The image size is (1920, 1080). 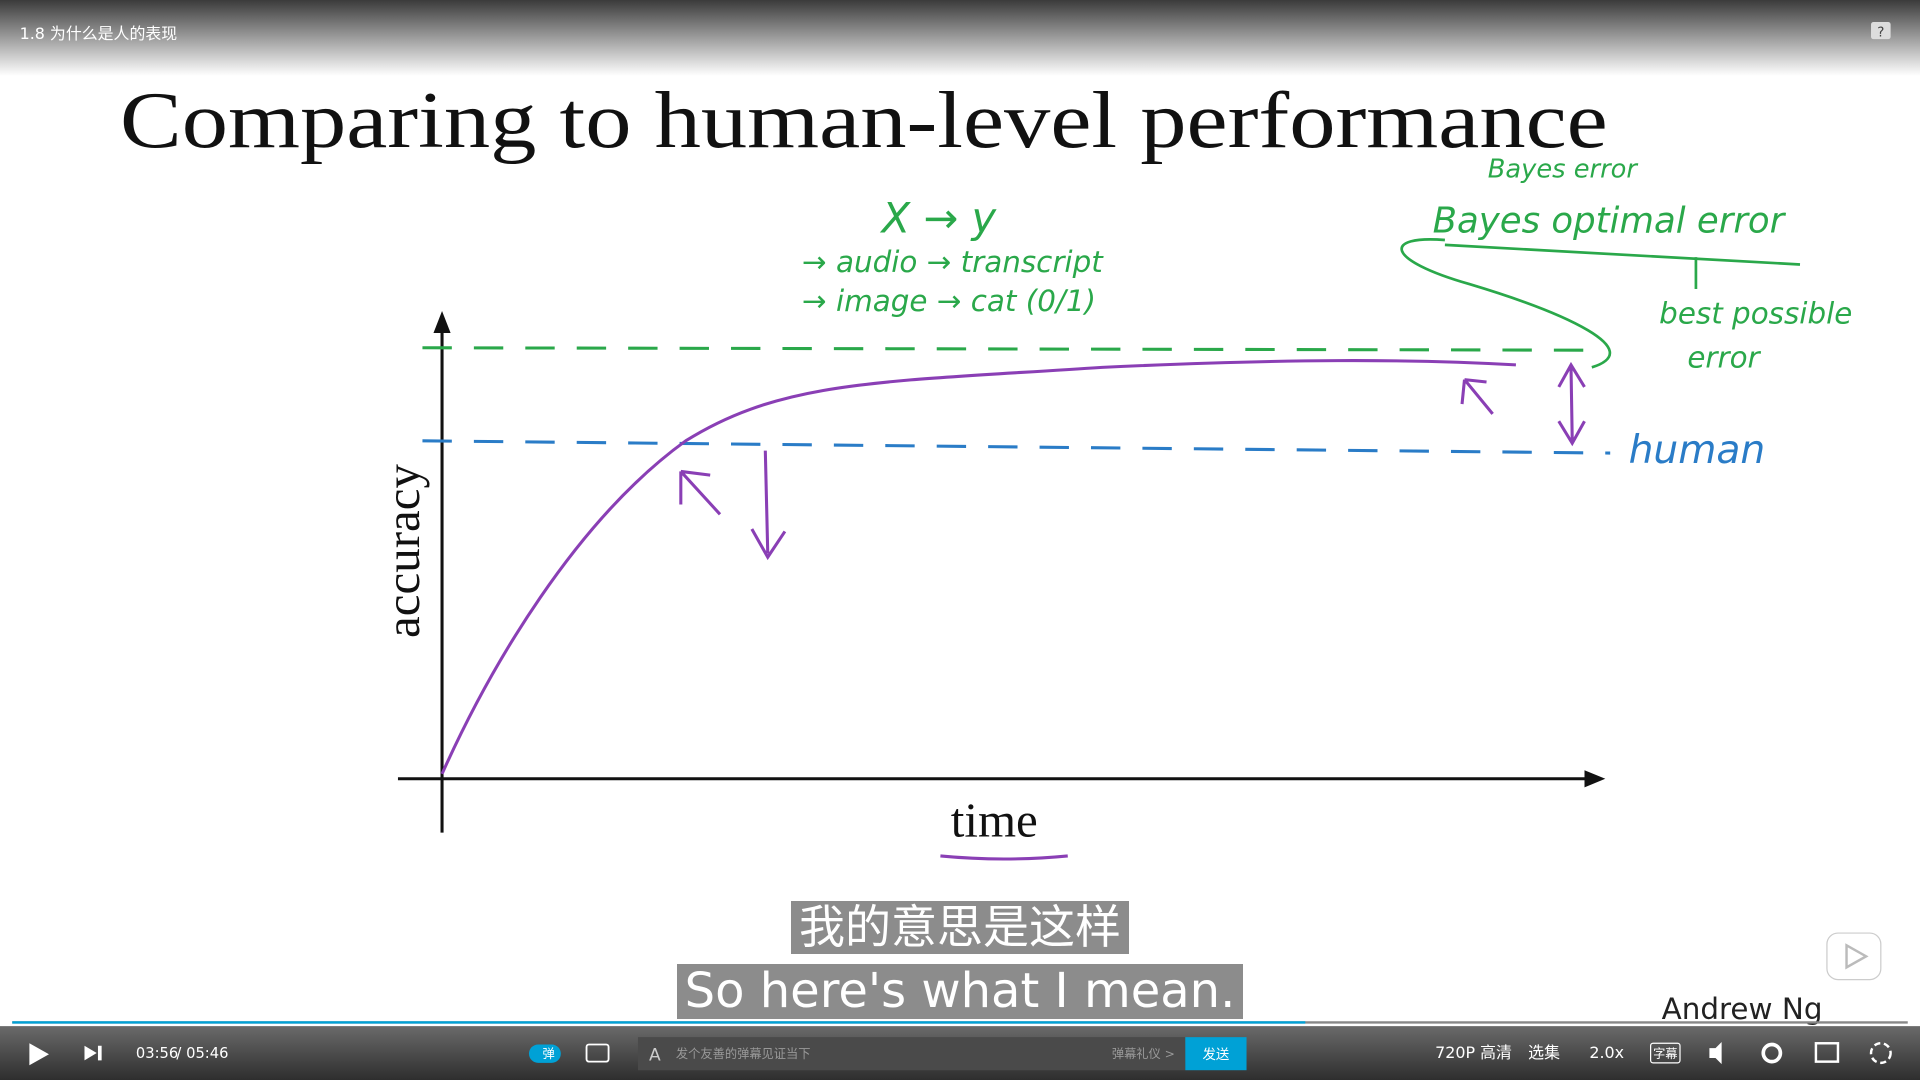 What do you see at coordinates (1772, 1053) in the screenshot?
I see `settings-button` at bounding box center [1772, 1053].